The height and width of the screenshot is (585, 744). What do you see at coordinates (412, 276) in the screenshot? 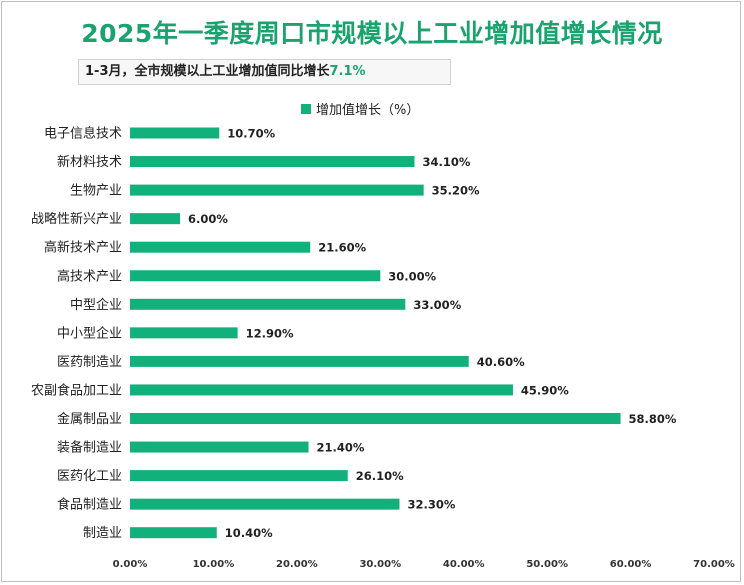
I see `data-label: 30.00%` at bounding box center [412, 276].